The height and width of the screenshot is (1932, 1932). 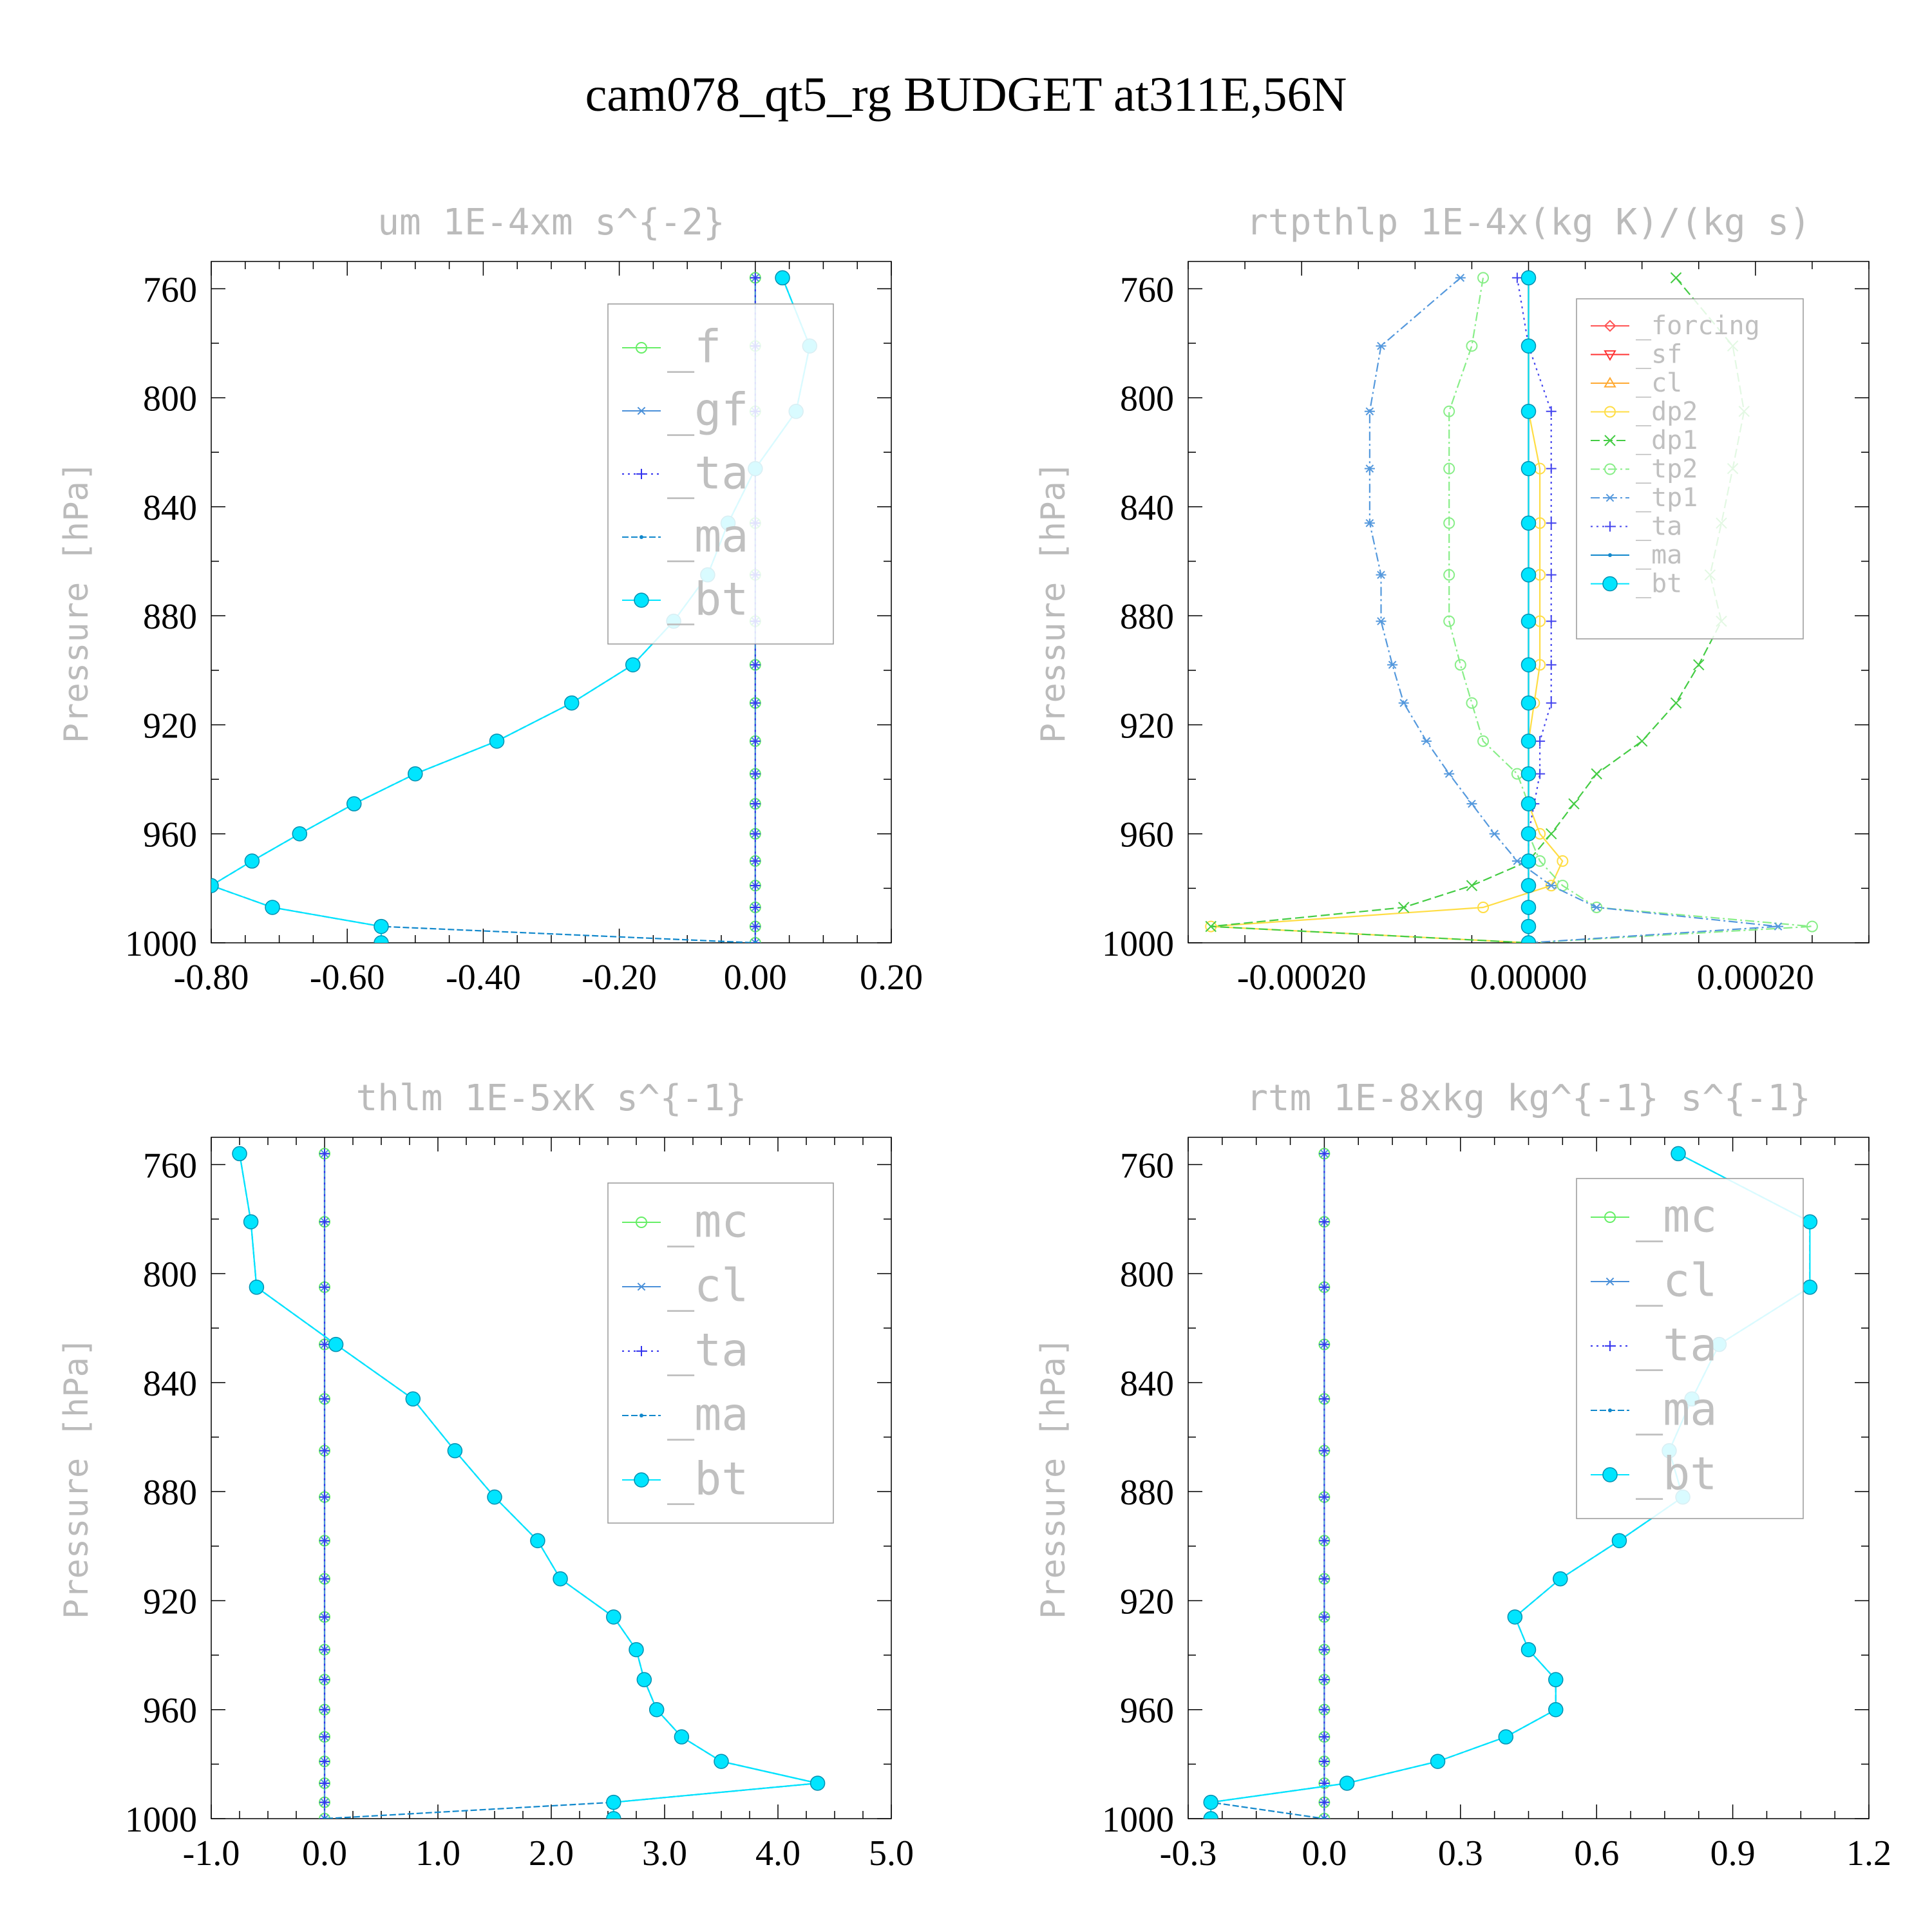 I want to click on plot-area, so click(x=529, y=1482).